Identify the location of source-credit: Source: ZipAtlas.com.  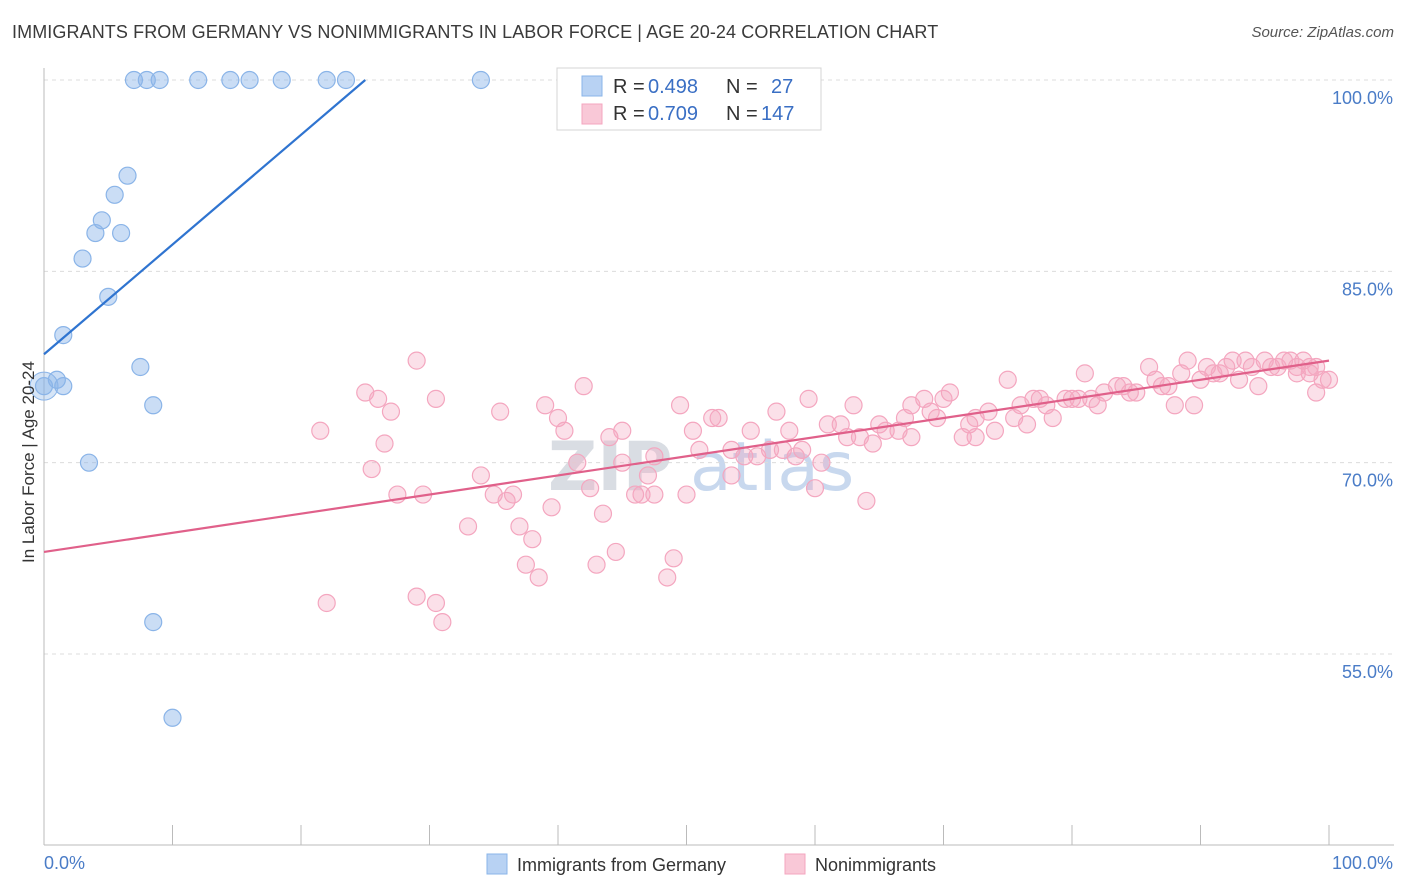
(1322, 32).